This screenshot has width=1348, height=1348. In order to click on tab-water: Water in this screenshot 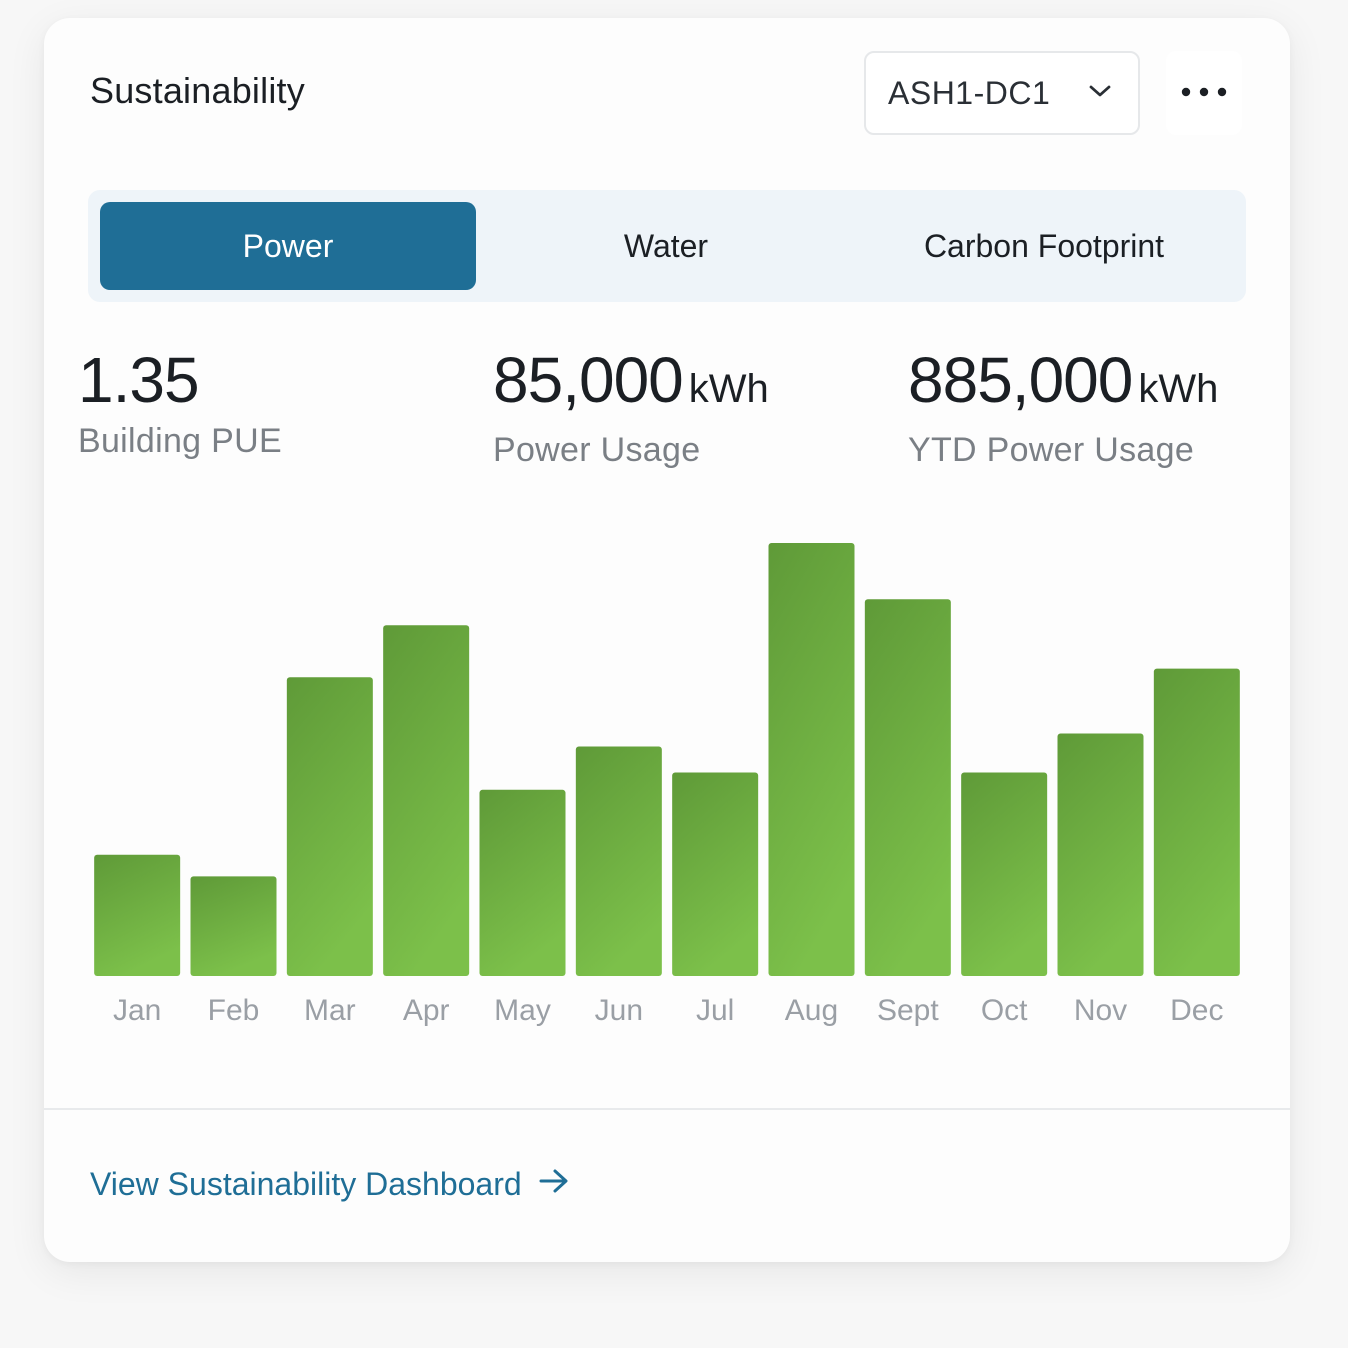, I will do `click(666, 245)`.